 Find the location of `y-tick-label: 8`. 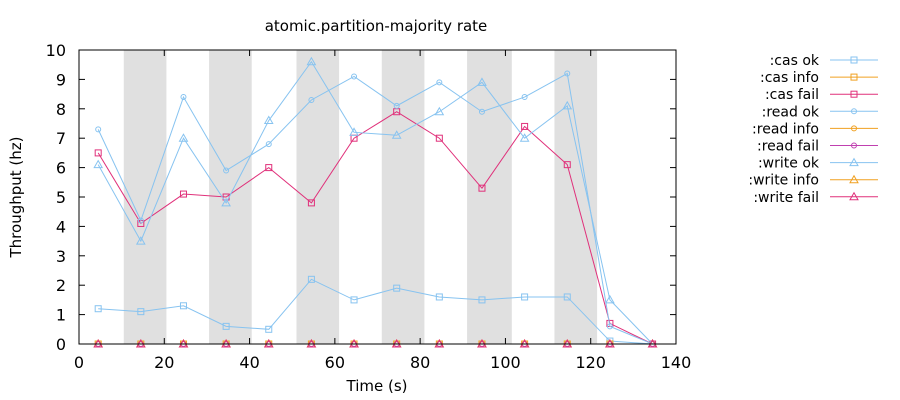

y-tick-label: 8 is located at coordinates (61, 109).